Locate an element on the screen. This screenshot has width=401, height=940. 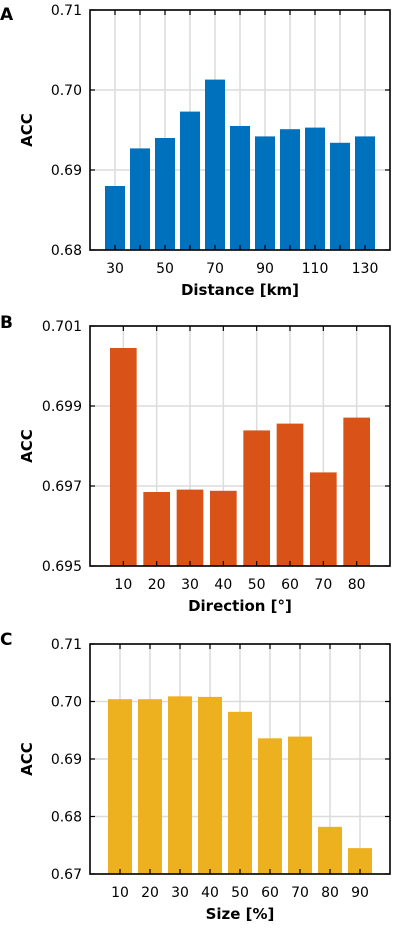
x-axis-label: Size [%] is located at coordinates (240, 914).